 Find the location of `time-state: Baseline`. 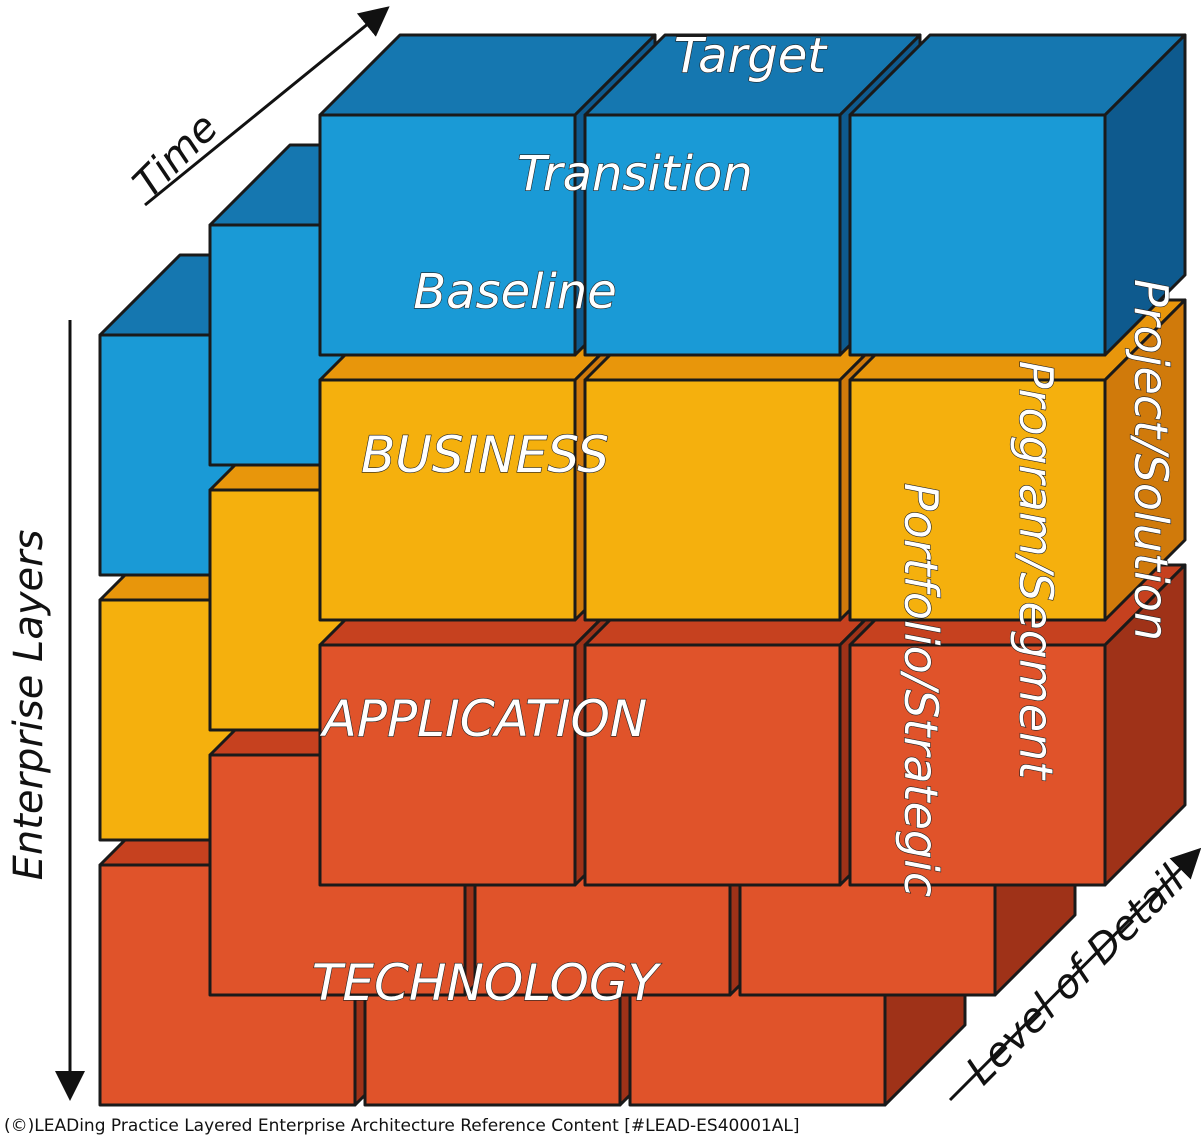

time-state: Baseline is located at coordinates (515, 292).